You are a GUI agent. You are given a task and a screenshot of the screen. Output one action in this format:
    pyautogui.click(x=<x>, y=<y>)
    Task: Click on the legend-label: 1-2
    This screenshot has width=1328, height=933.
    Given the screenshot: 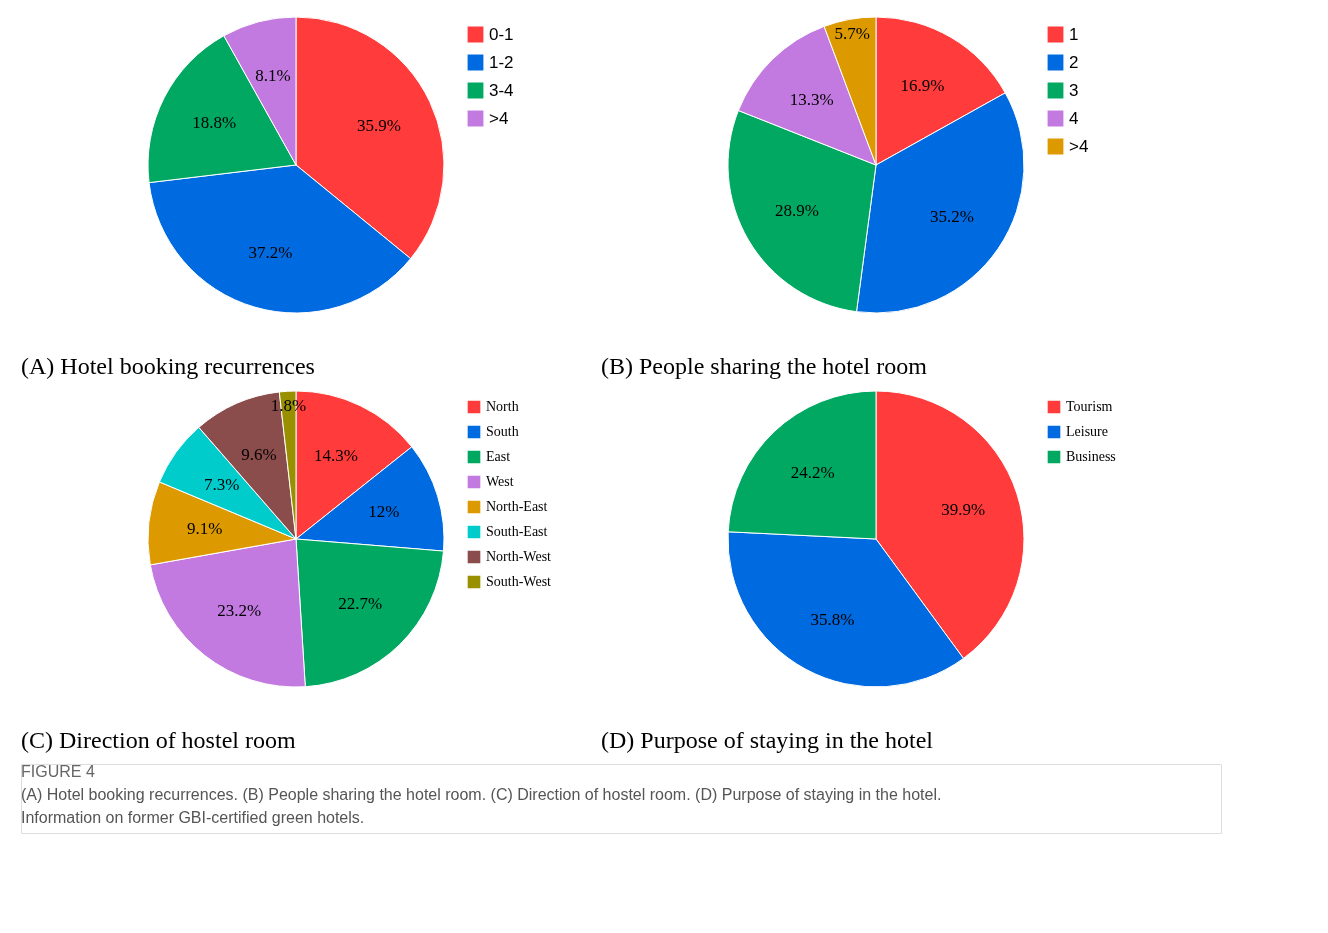 What is the action you would take?
    pyautogui.click(x=501, y=62)
    